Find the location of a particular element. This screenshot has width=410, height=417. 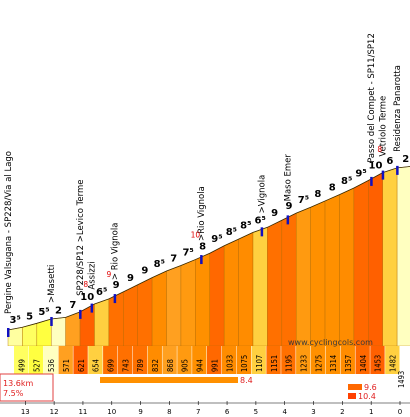

distance-label: 13.6km is located at coordinates (18, 383).